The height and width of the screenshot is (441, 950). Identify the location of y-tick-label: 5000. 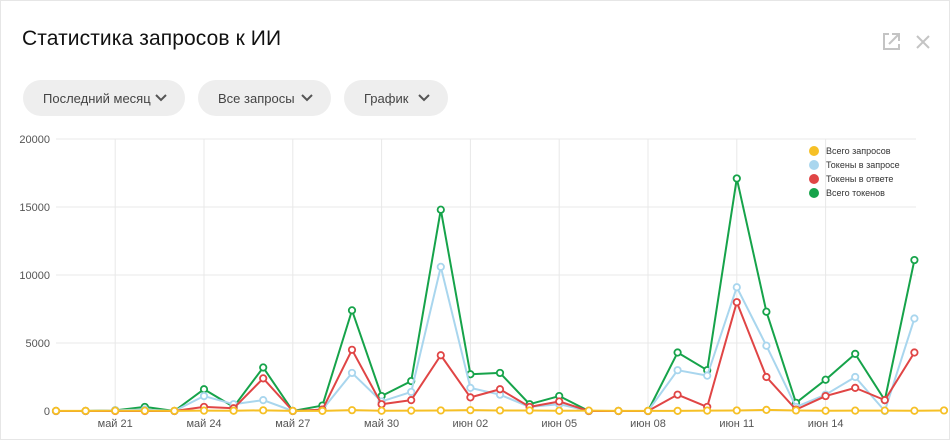
(38, 344).